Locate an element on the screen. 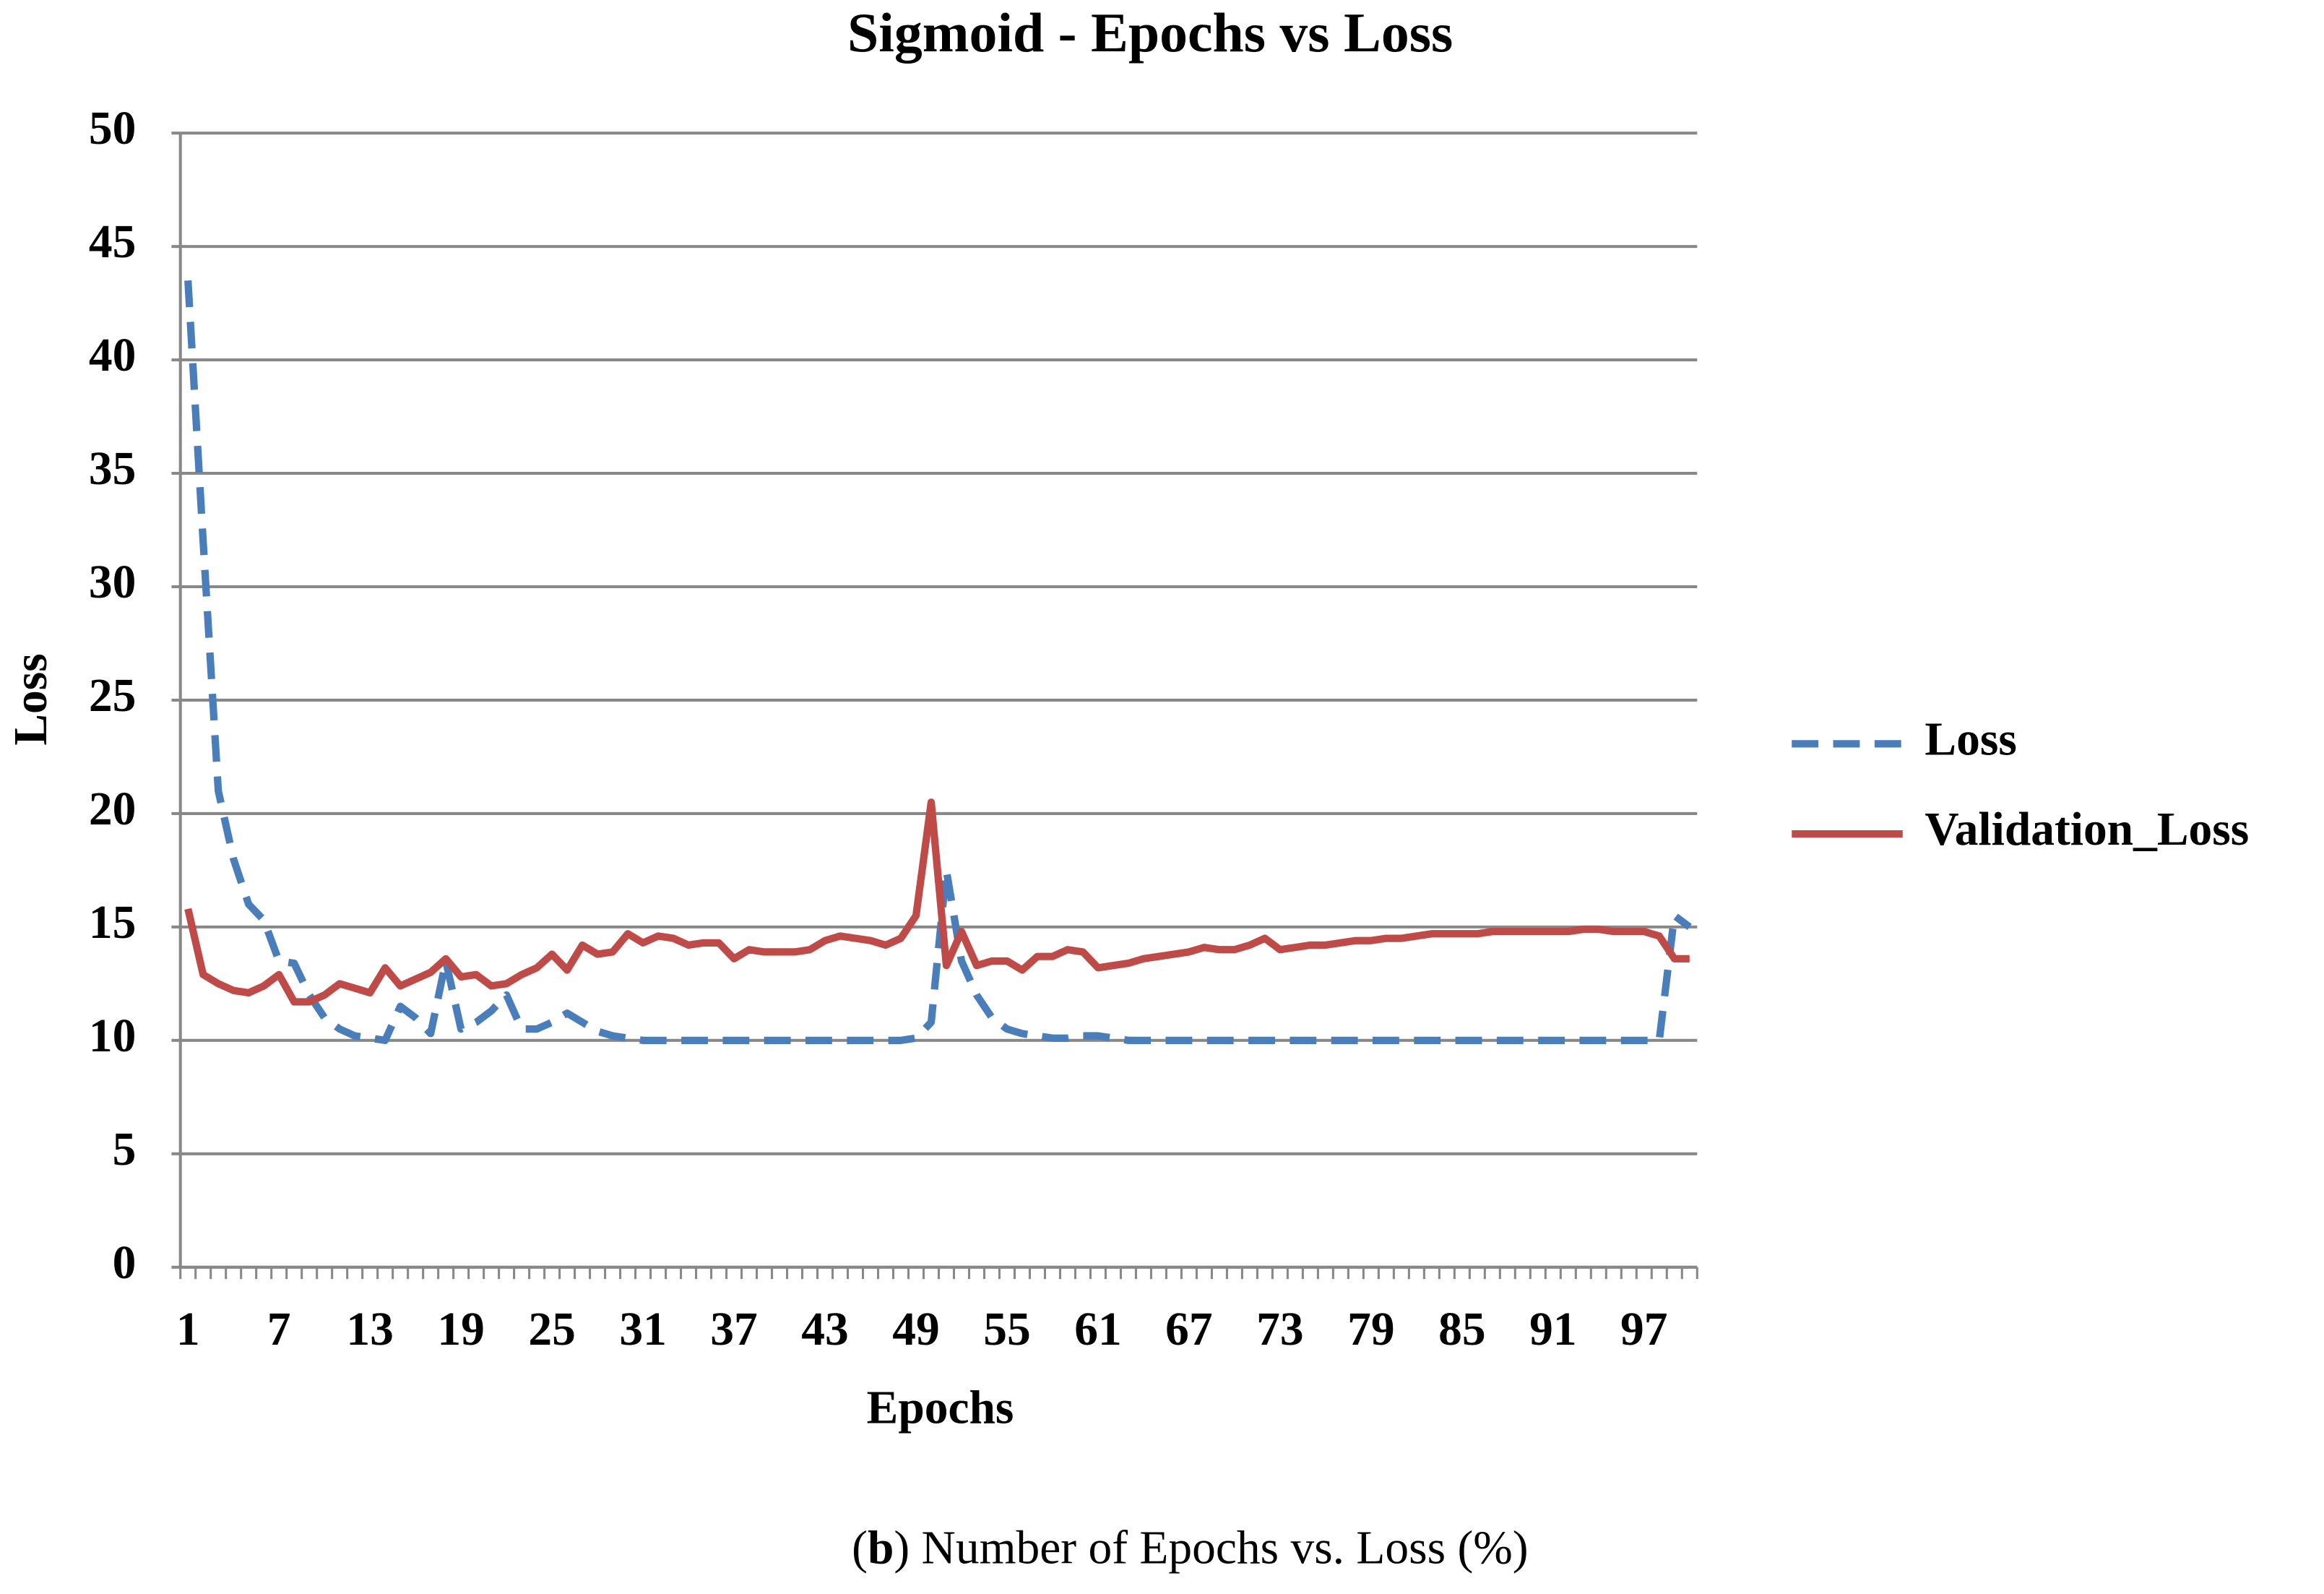 This screenshot has width=2324, height=1594. x-tick-label: 1 is located at coordinates (188, 1330).